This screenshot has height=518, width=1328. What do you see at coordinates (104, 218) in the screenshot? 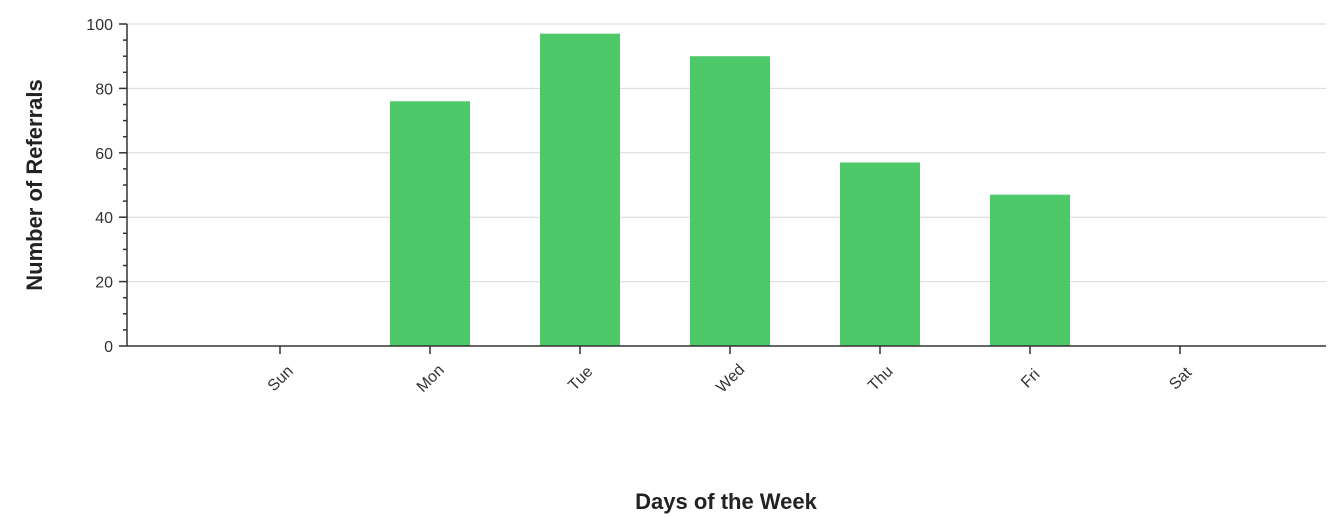
I see `y-tick-label: 40` at bounding box center [104, 218].